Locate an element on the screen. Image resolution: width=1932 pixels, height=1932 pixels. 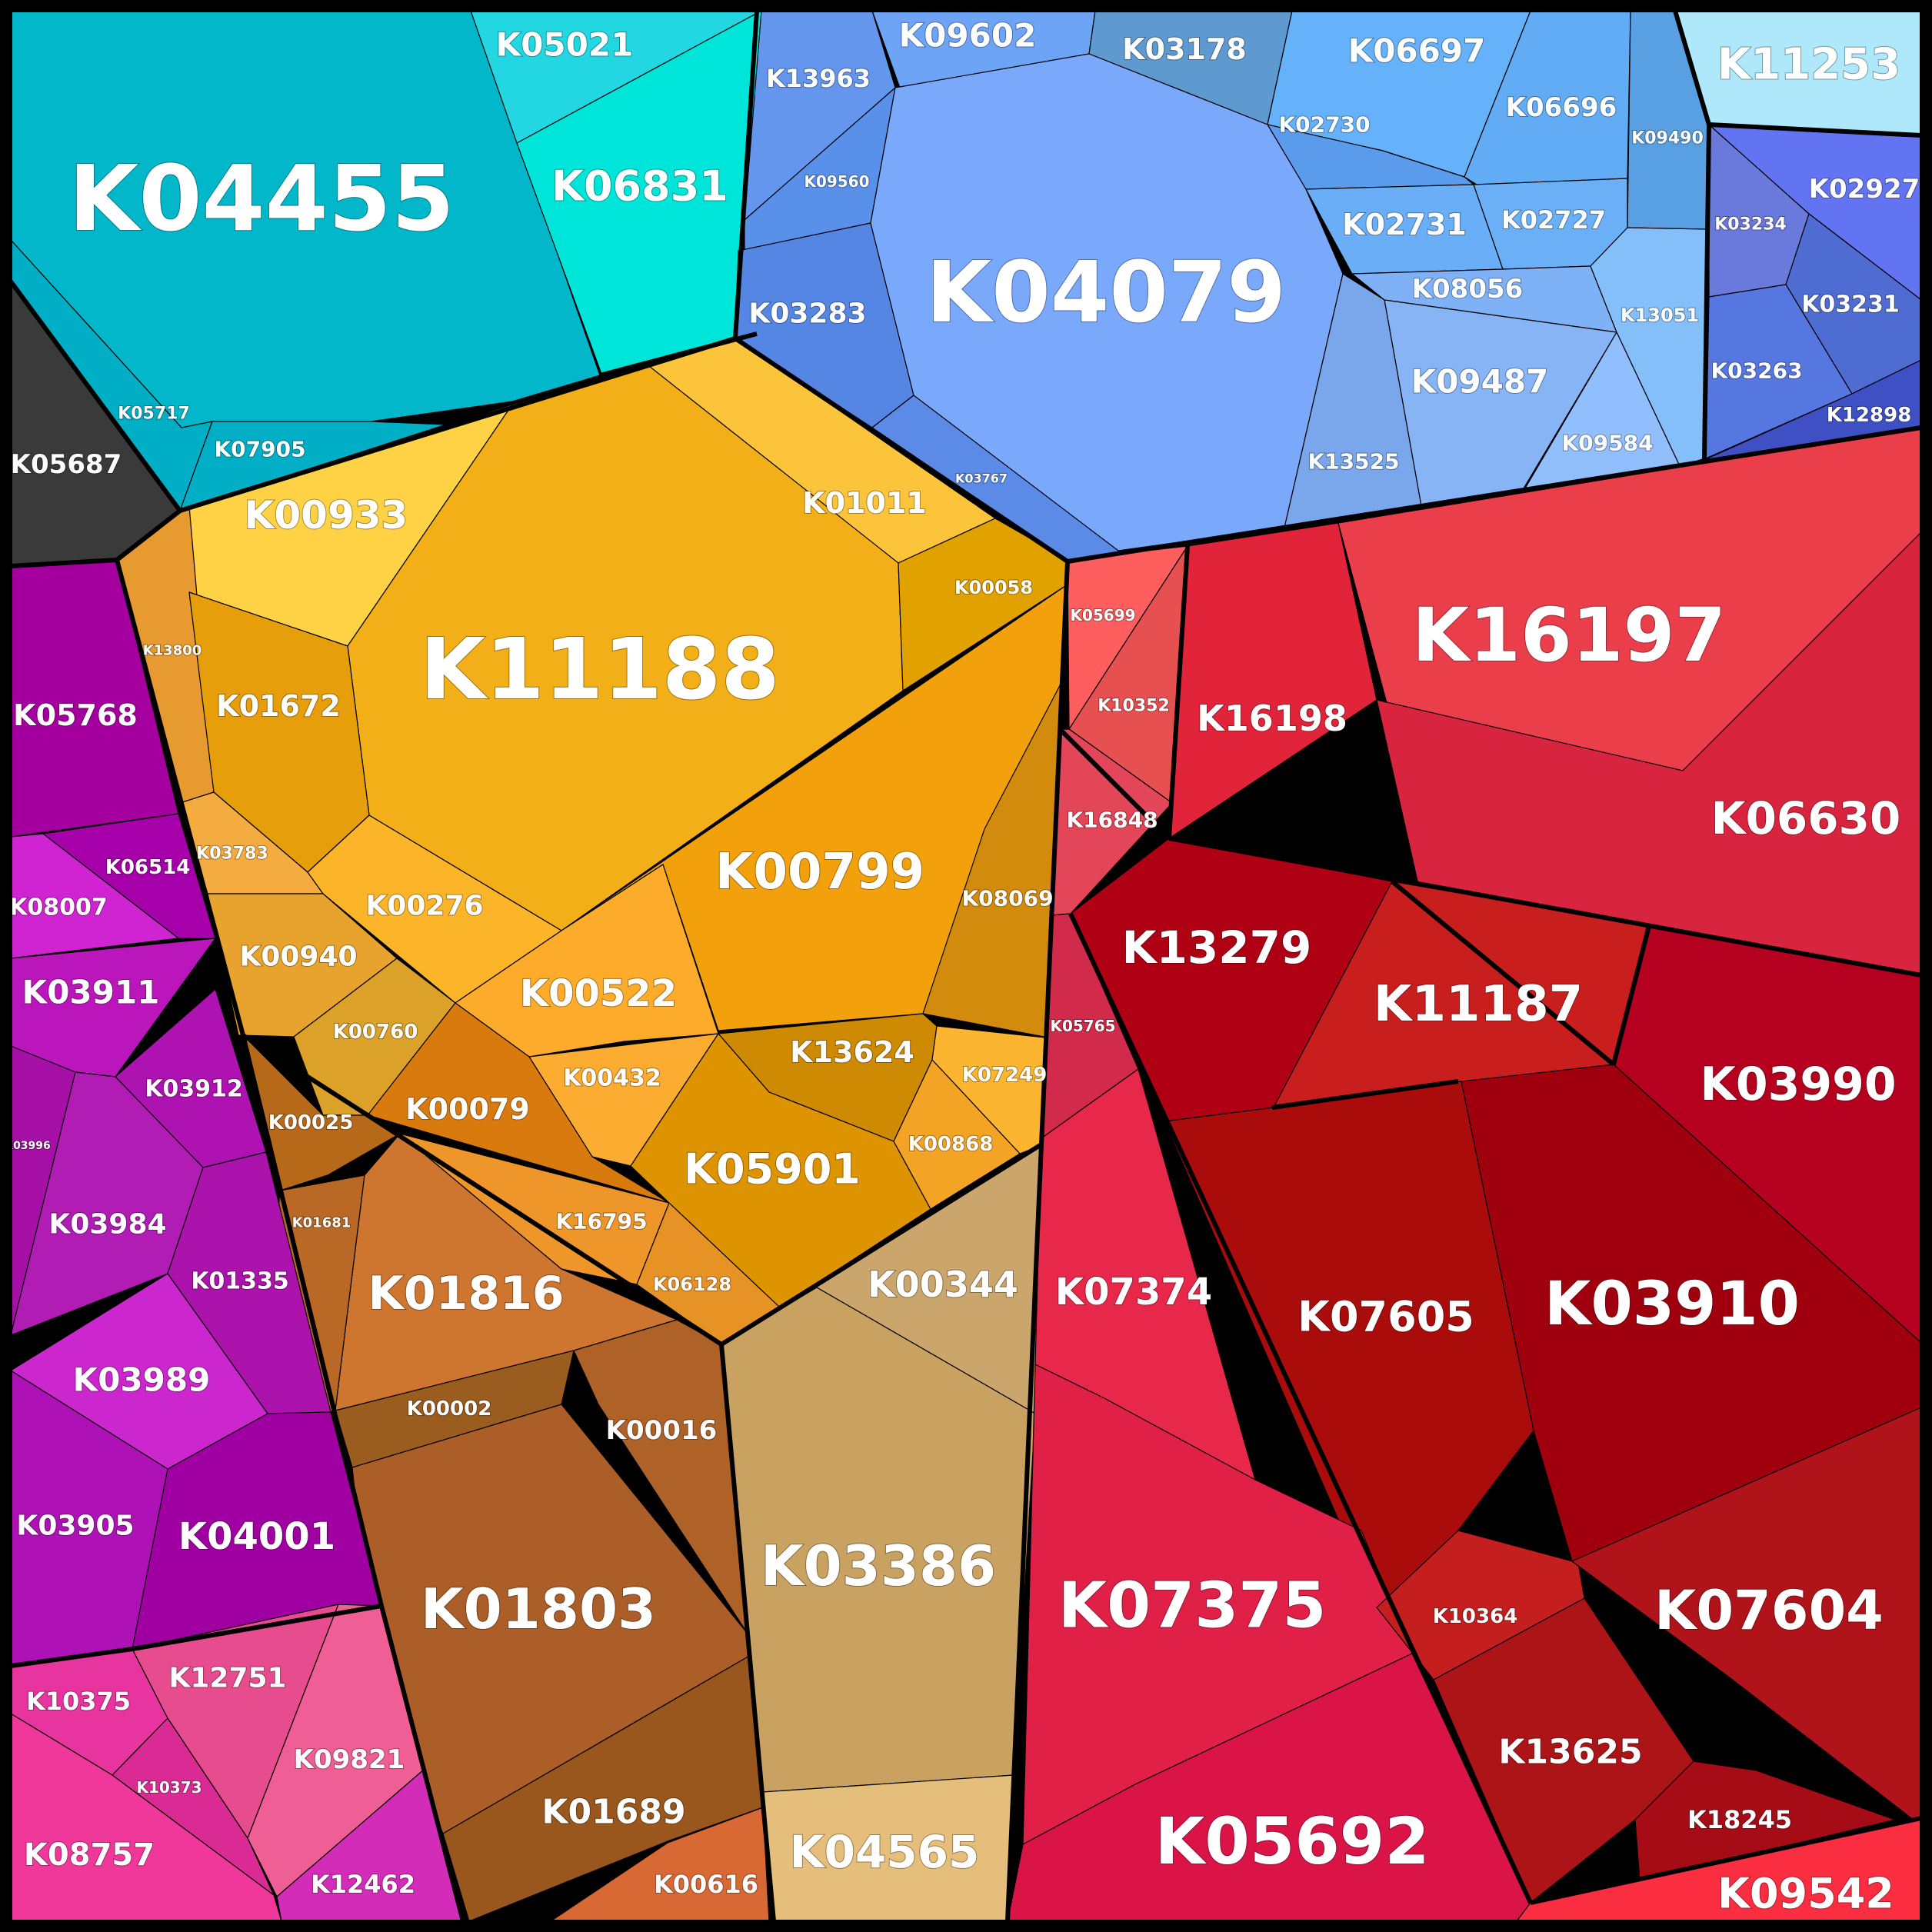
cell-label-k07249: K07249 is located at coordinates (1005, 1075).